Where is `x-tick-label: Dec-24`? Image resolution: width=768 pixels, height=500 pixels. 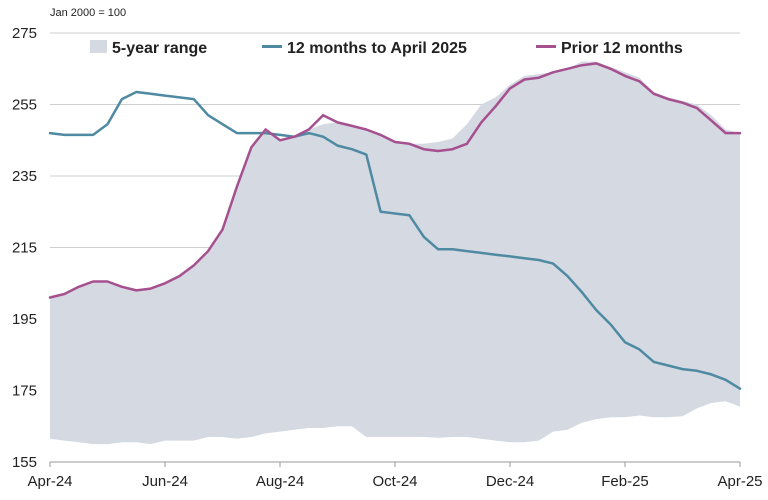
x-tick-label: Dec-24 is located at coordinates (510, 481).